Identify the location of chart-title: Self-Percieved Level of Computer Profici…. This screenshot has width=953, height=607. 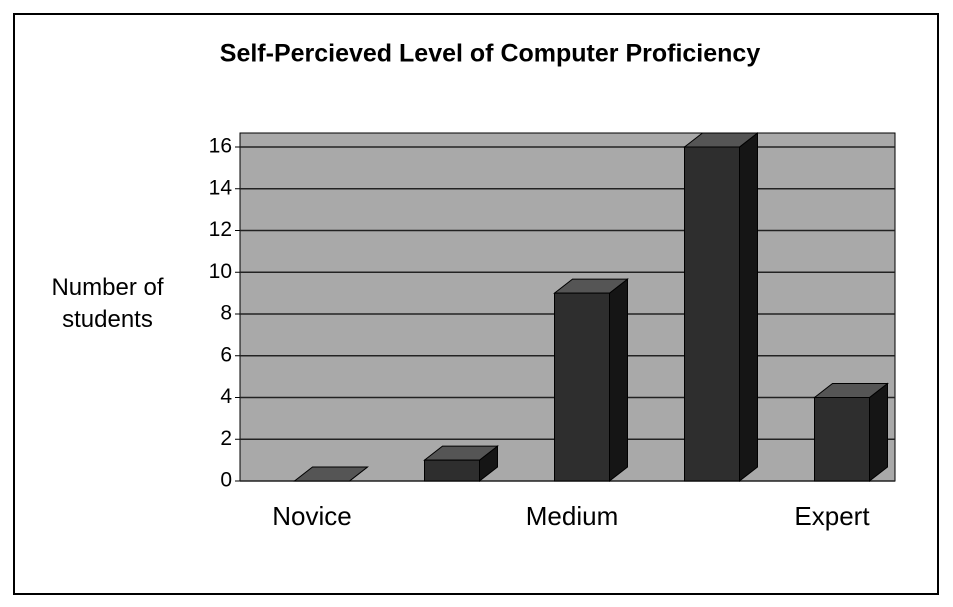
(490, 54).